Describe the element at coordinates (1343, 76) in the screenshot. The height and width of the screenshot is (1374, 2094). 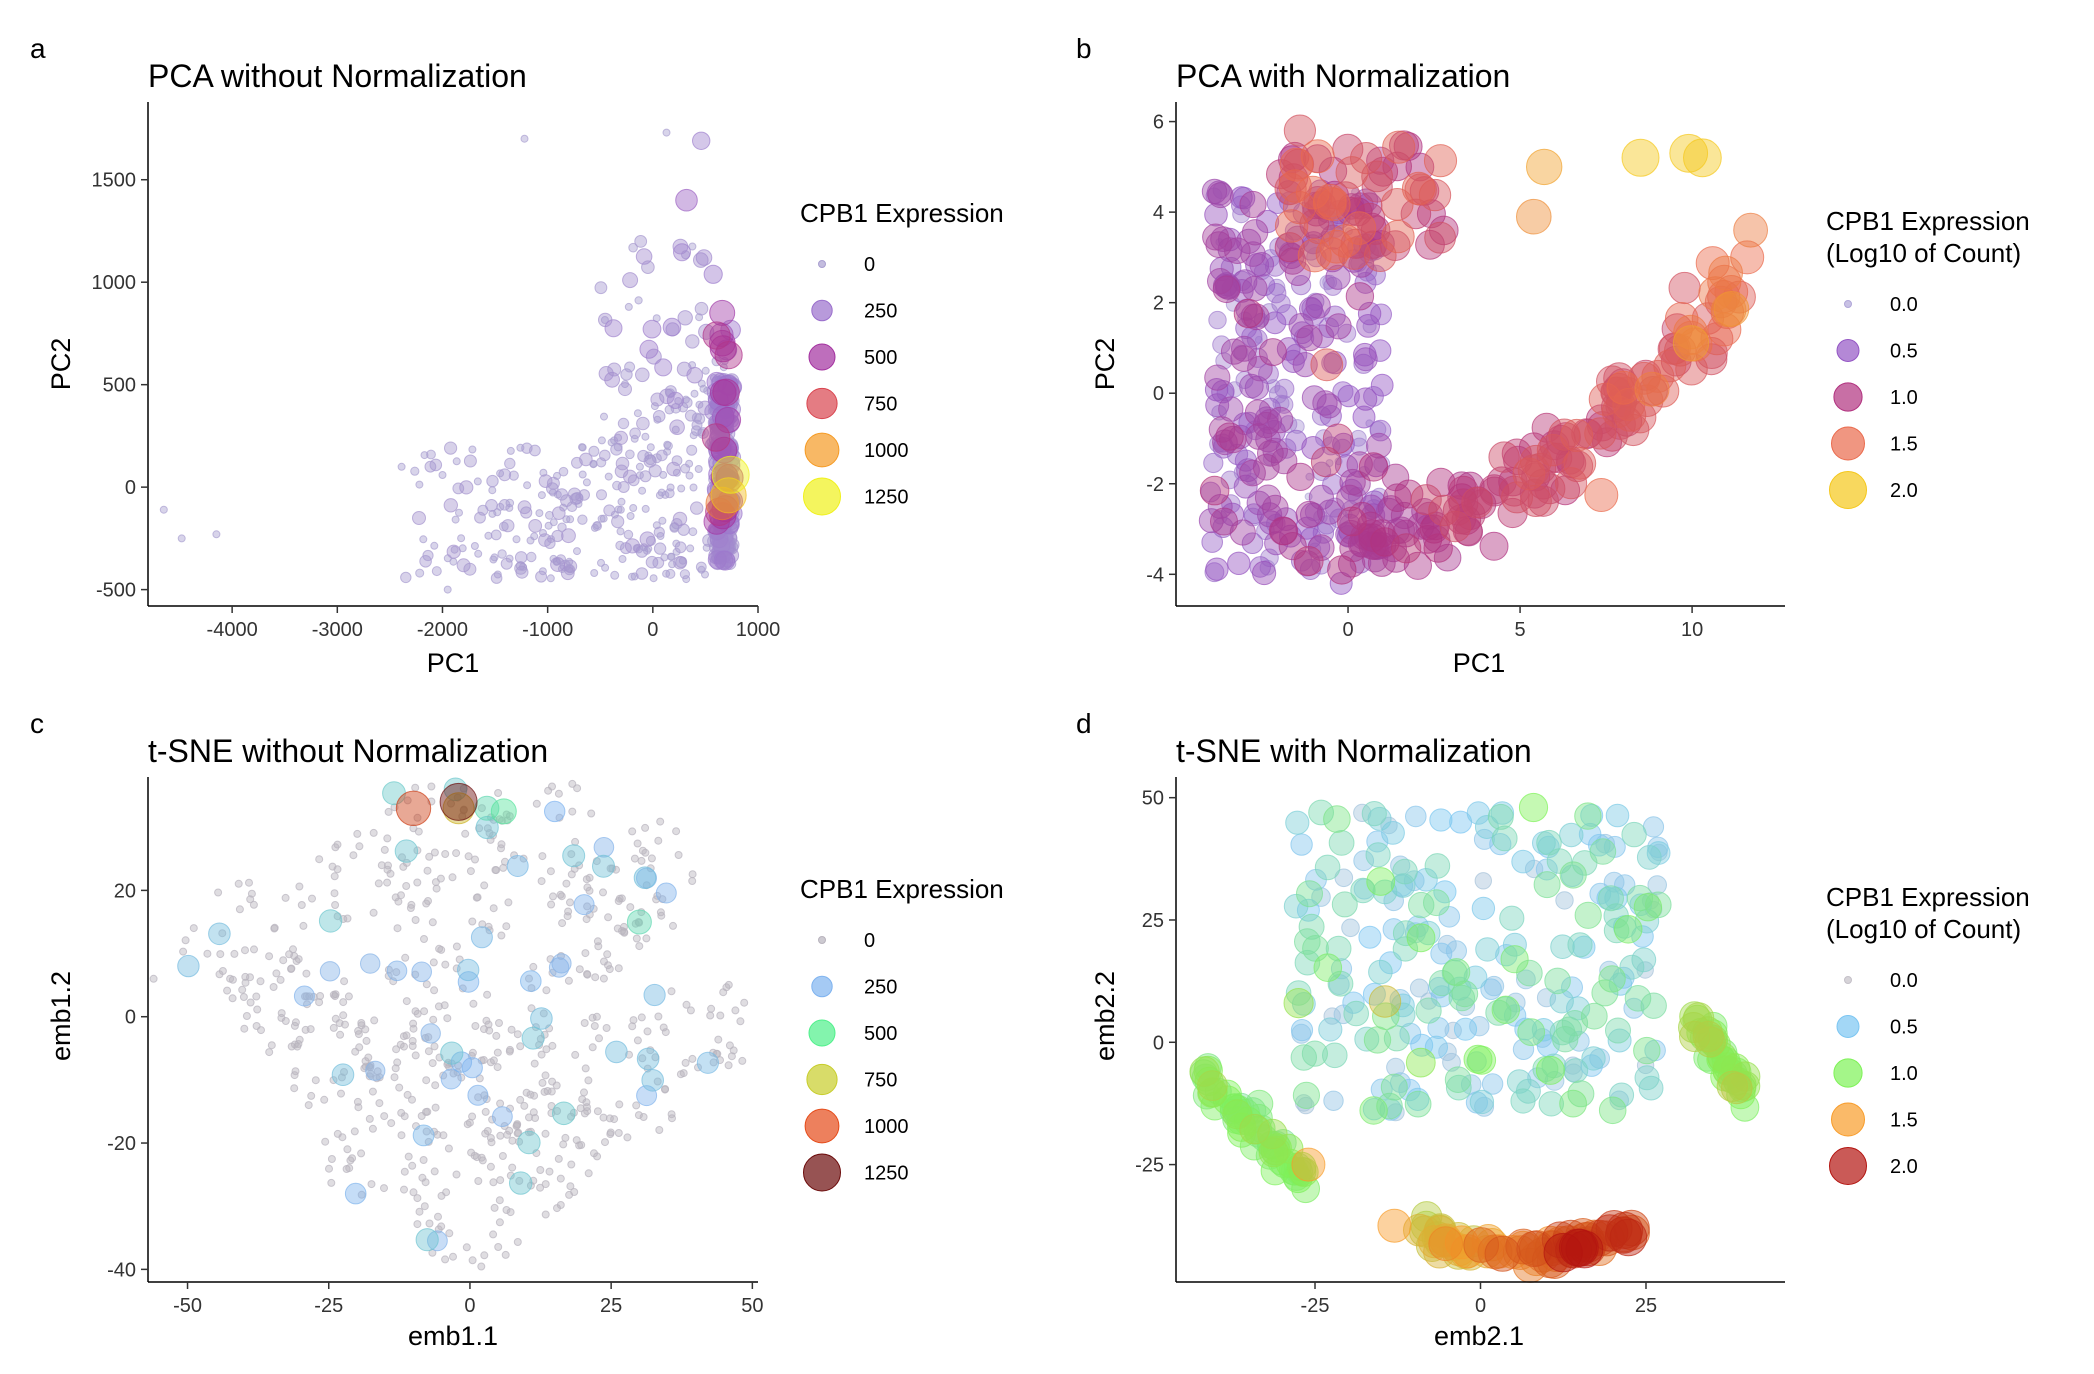
I see `plot-title: PCA with Normalization` at that location.